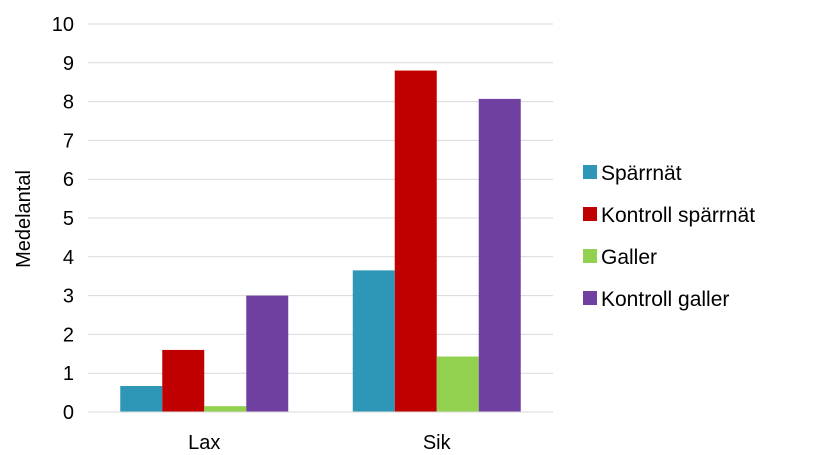  I want to click on y-tick-label: 4, so click(68, 258).